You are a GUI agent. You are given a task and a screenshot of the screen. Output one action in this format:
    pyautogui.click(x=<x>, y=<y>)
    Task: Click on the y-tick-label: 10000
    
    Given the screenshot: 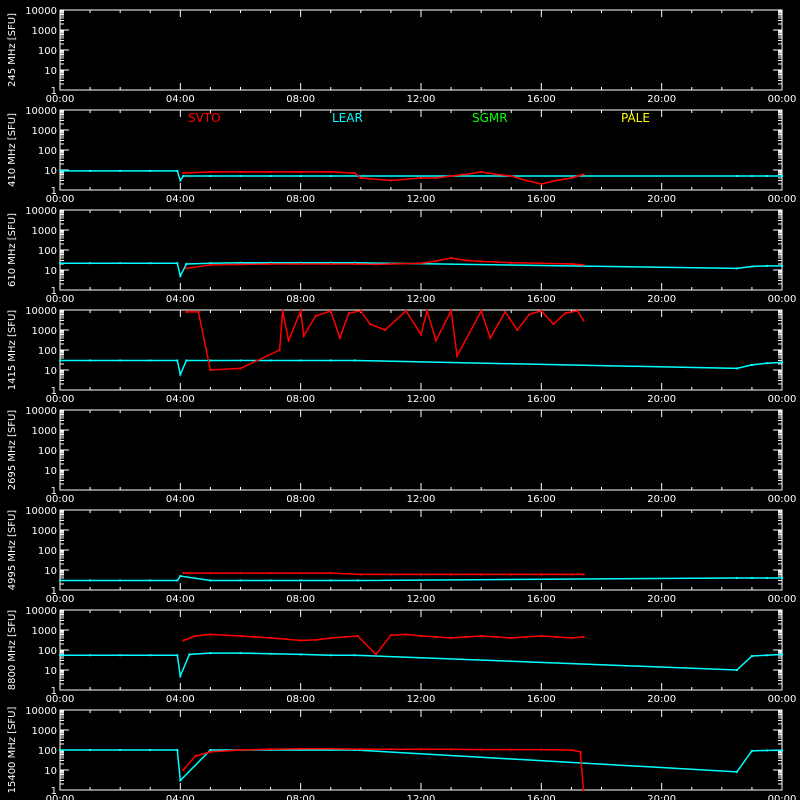 What is the action you would take?
    pyautogui.click(x=41, y=11)
    